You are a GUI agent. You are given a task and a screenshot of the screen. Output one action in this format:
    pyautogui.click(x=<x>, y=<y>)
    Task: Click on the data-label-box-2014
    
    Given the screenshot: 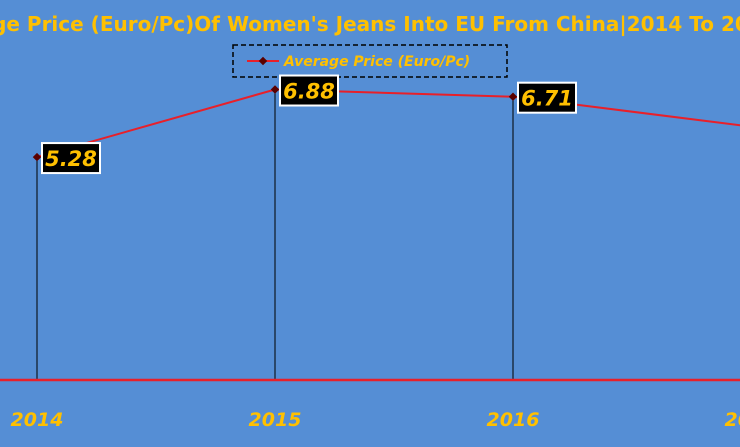 What is the action you would take?
    pyautogui.click(x=71, y=158)
    